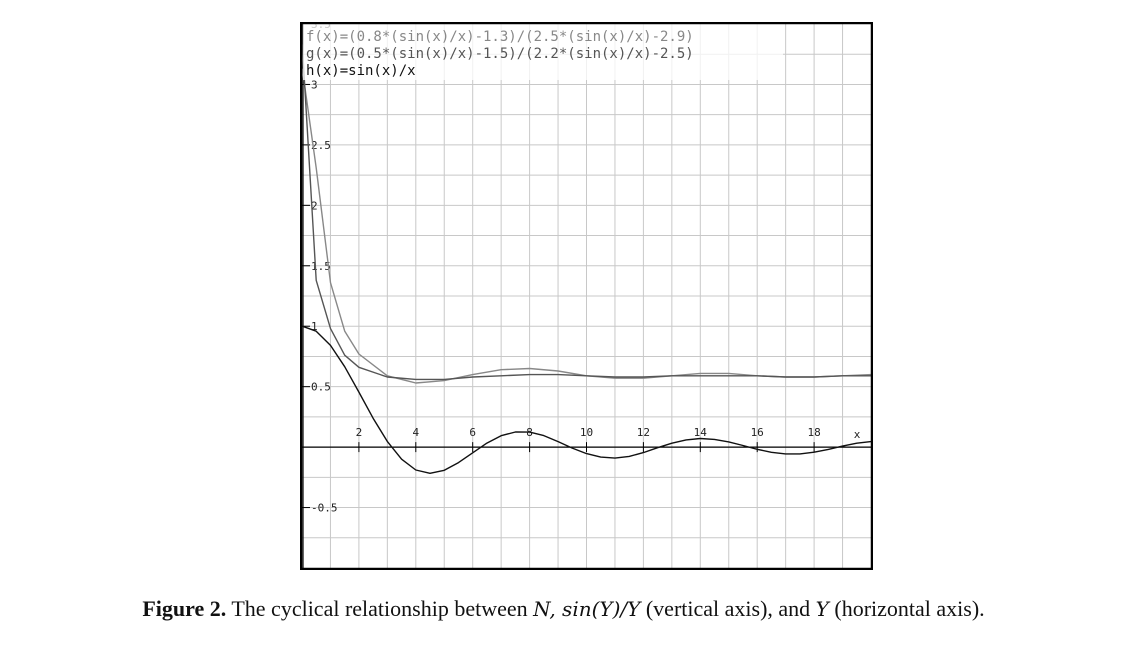 The height and width of the screenshot is (647, 1127). Describe the element at coordinates (321, 145) in the screenshot. I see `y-tick-label: 2.5` at that location.